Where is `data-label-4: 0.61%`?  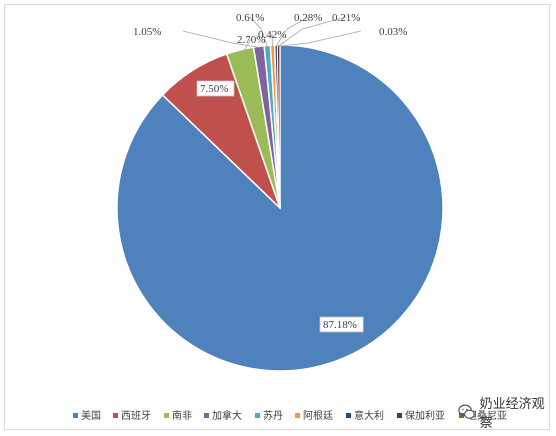 data-label-4: 0.61% is located at coordinates (250, 18).